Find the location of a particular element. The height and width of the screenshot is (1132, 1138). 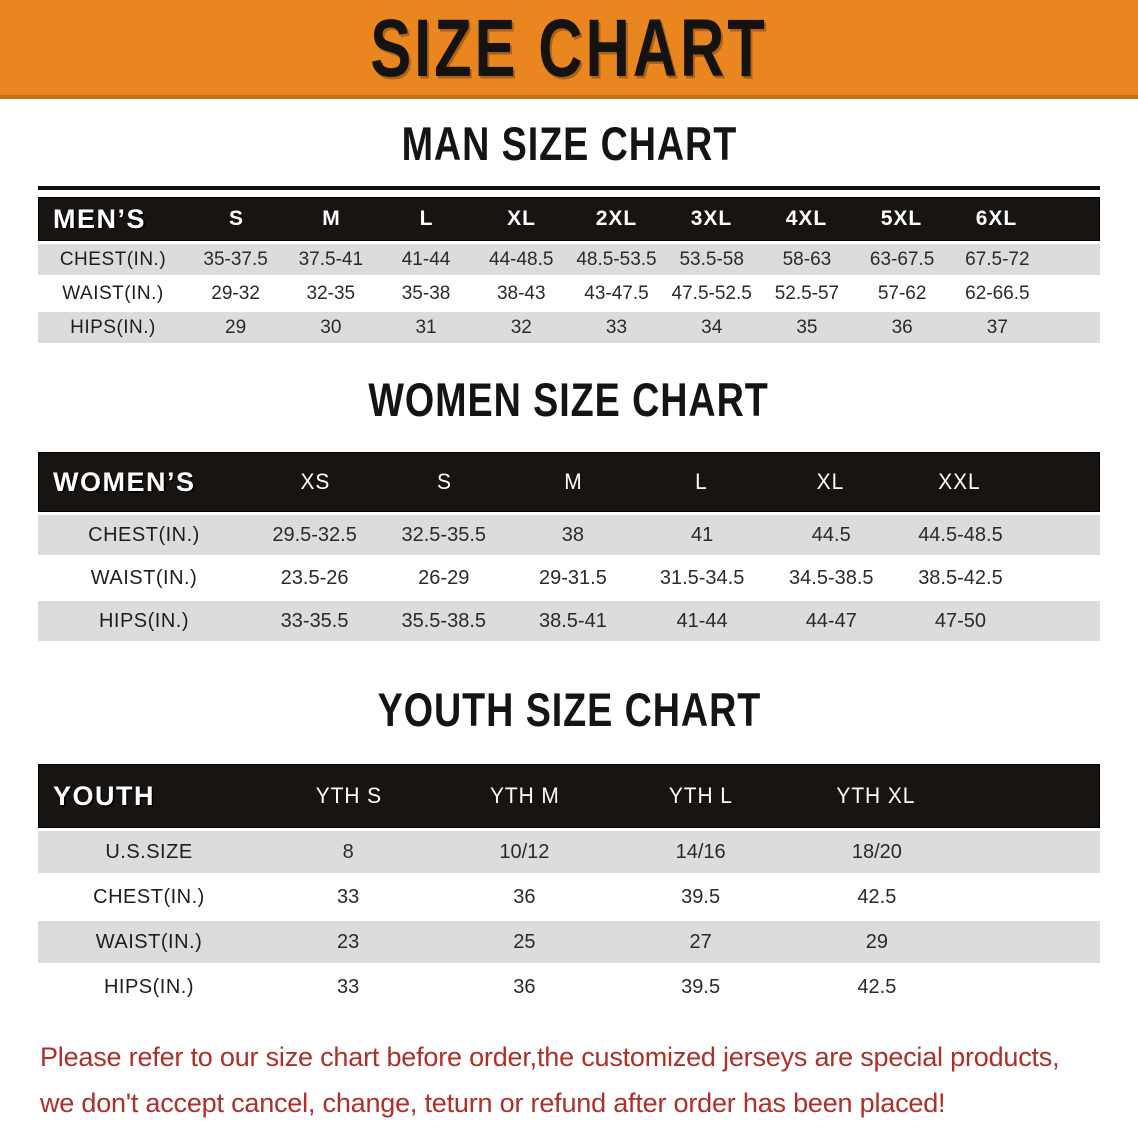

size-value: 44.5-48.5 is located at coordinates (960, 534).